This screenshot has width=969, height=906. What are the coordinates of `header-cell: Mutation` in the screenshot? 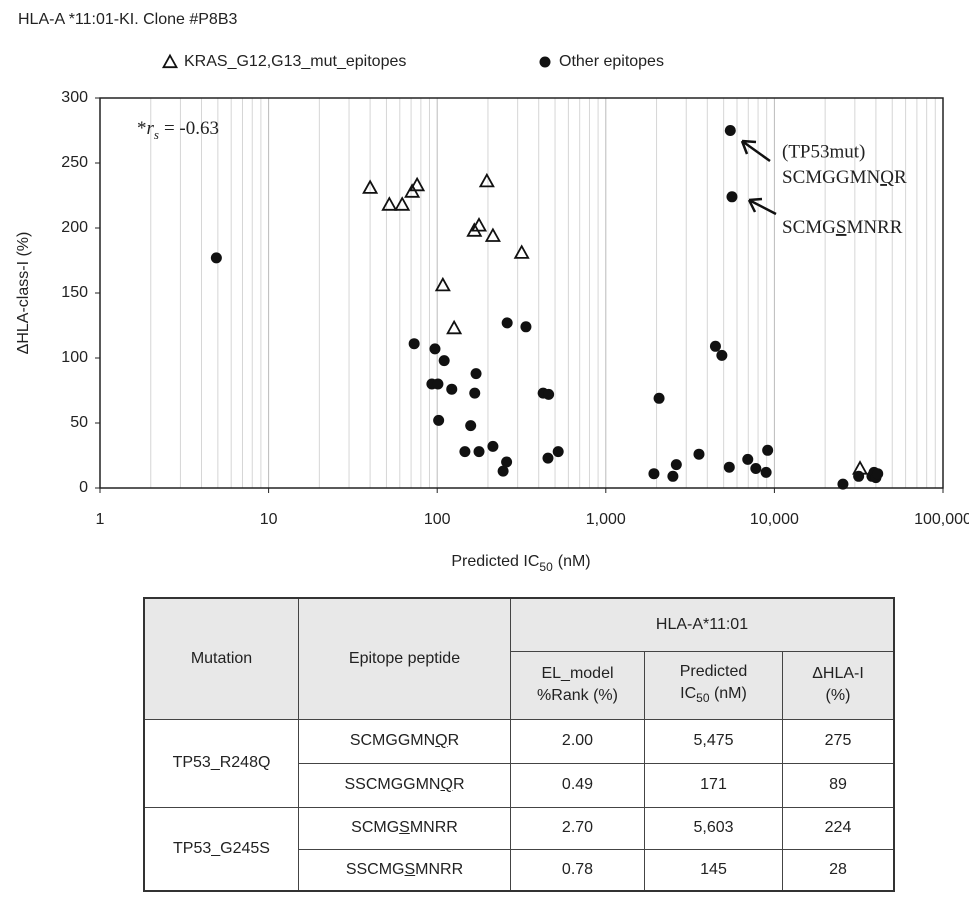 It's located at (221, 658).